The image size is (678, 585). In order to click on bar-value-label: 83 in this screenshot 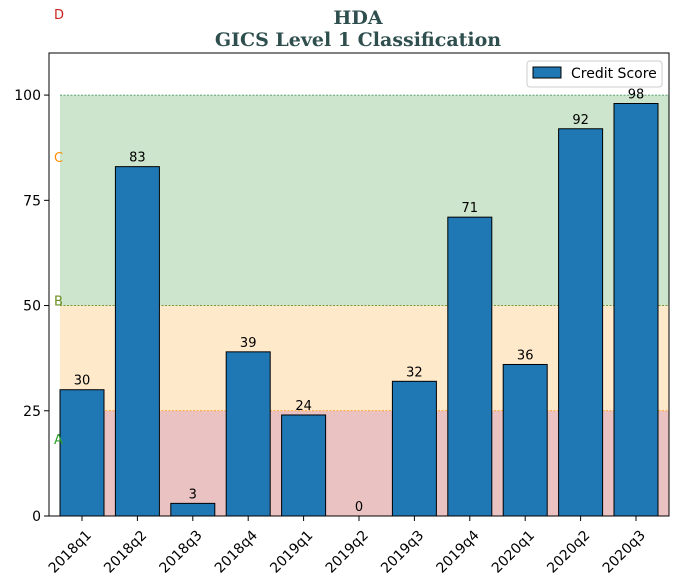, I will do `click(137, 158)`.